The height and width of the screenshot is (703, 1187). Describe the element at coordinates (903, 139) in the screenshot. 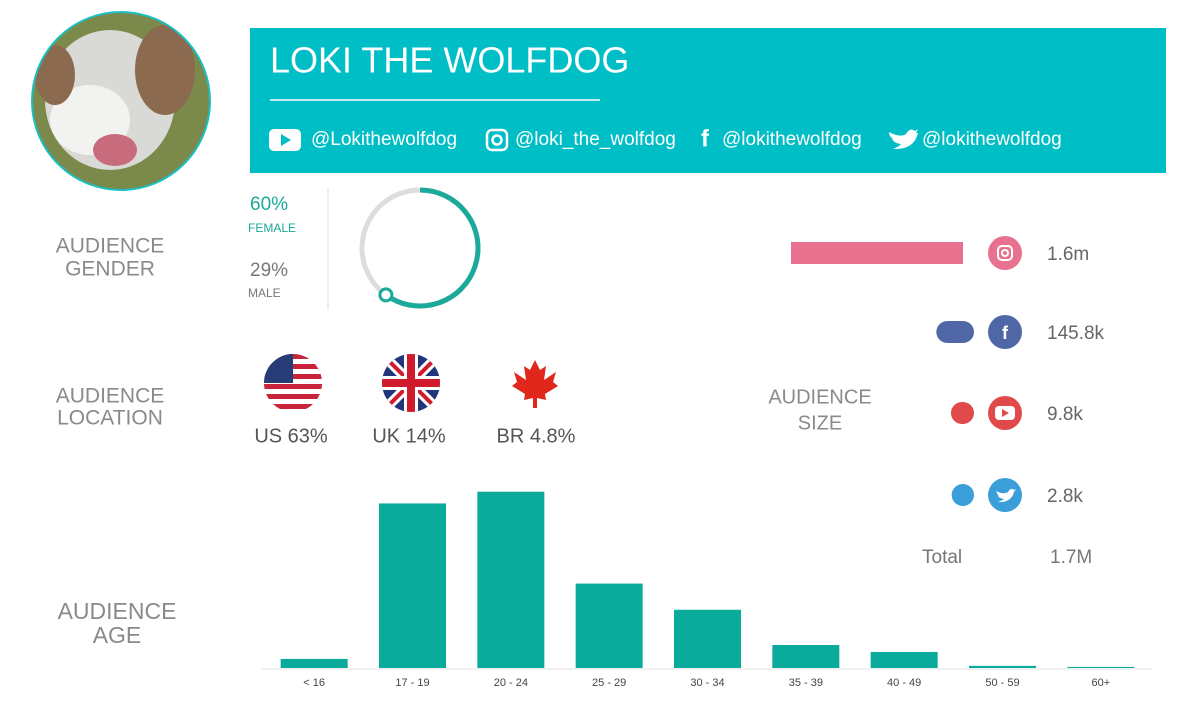

I see `twitter-icon` at that location.